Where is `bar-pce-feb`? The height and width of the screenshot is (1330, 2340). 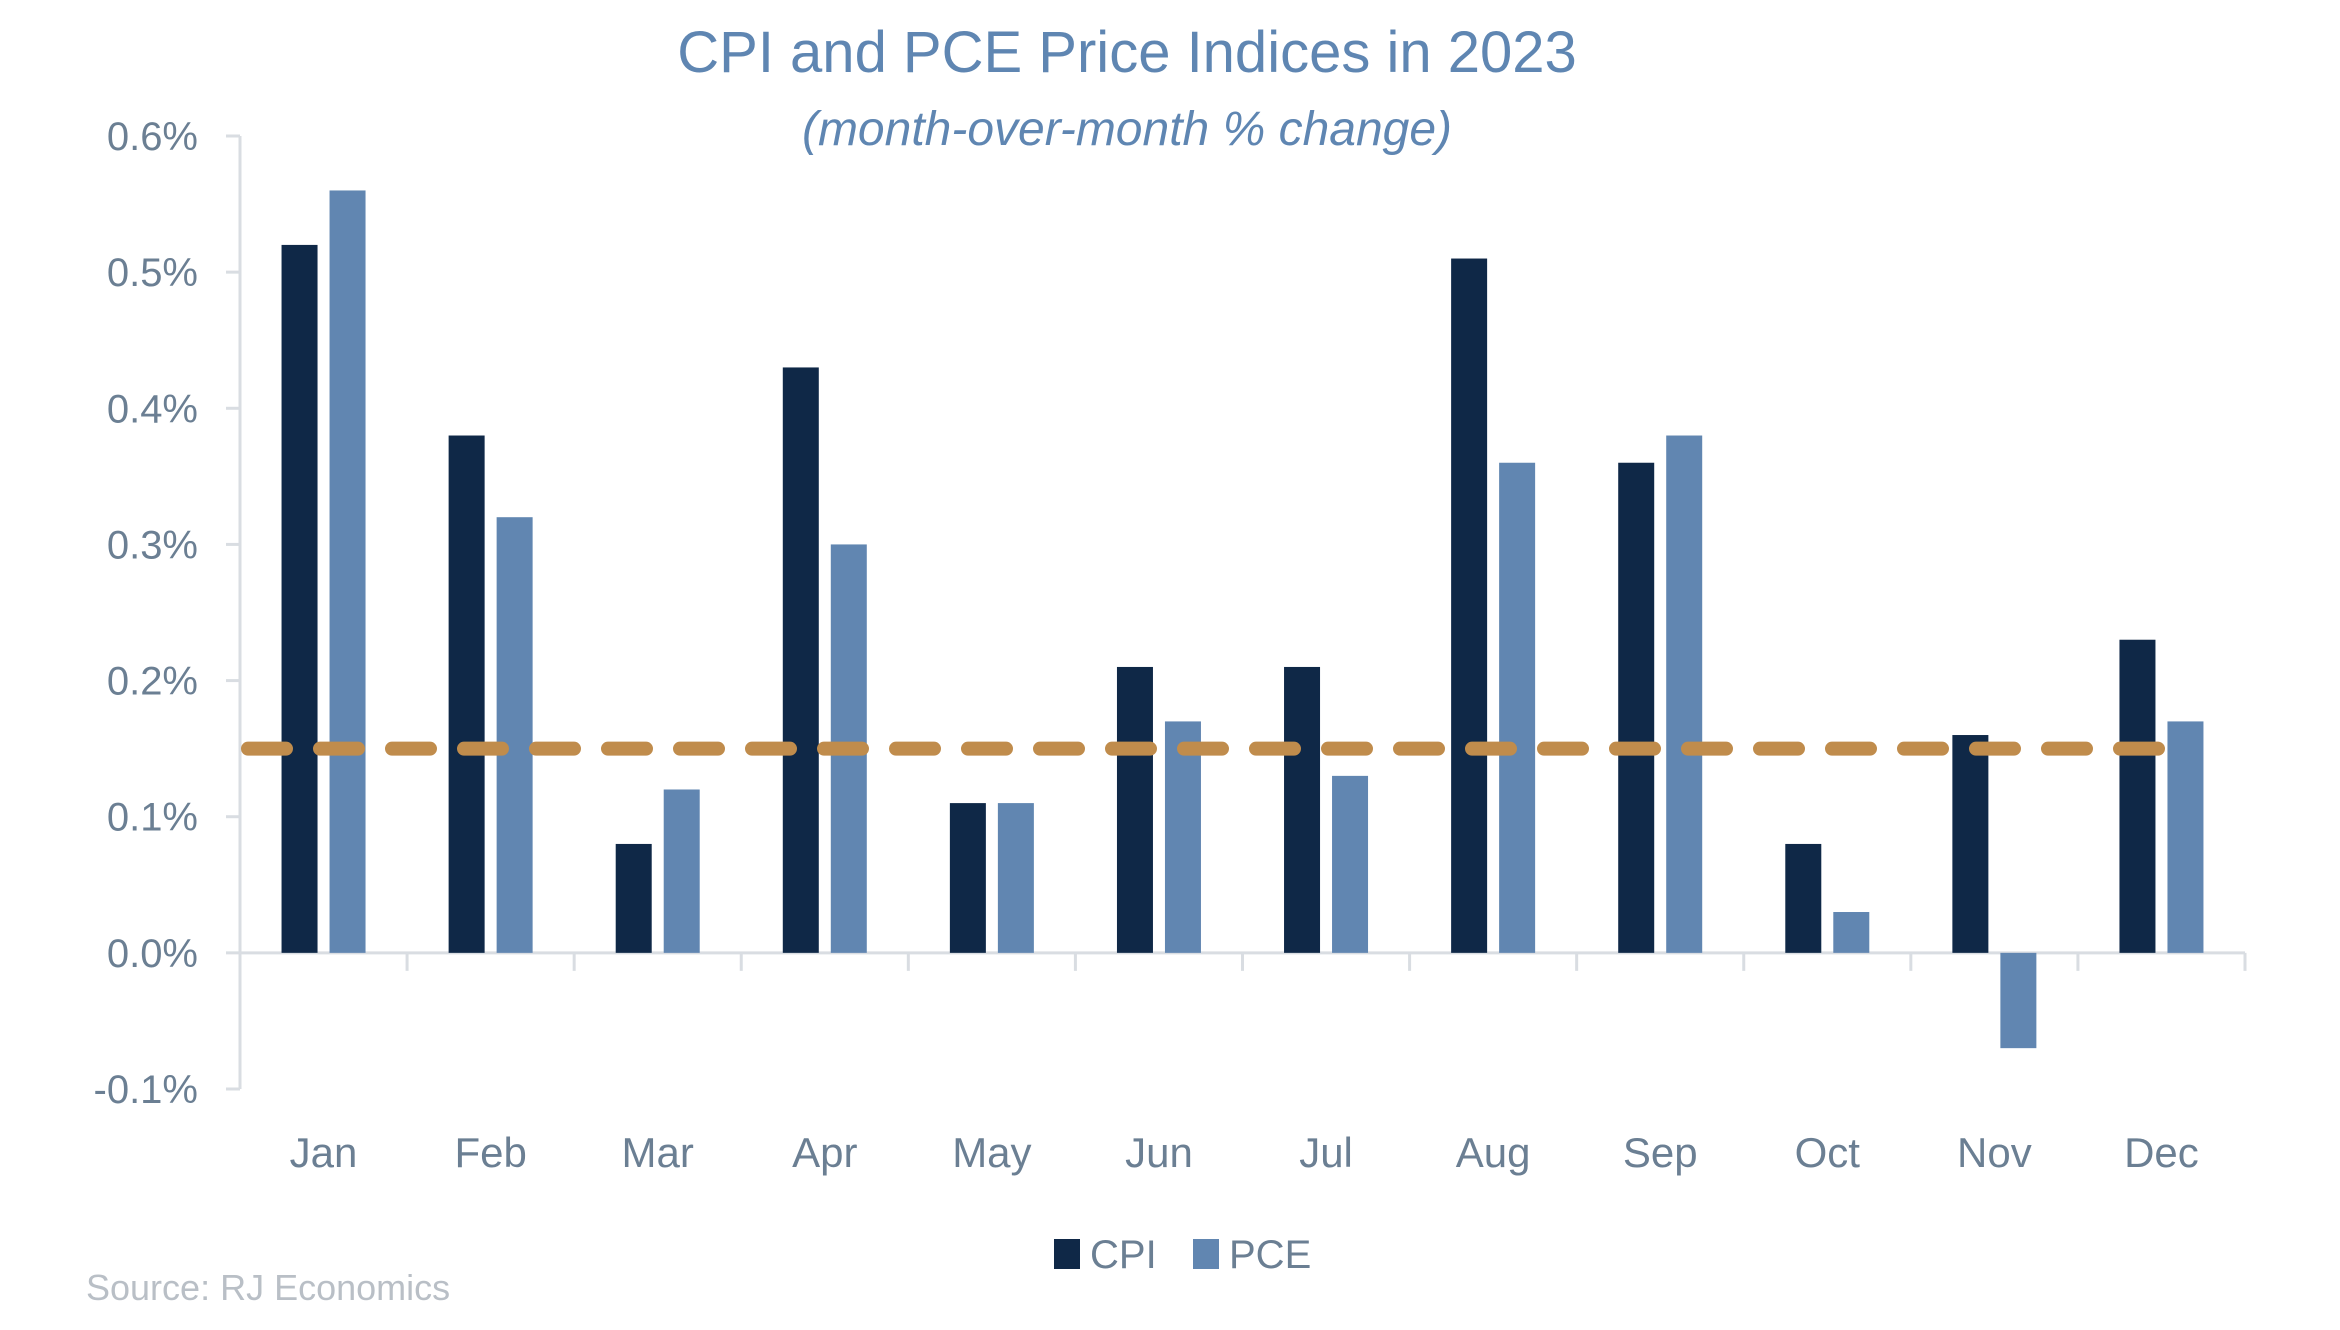 bar-pce-feb is located at coordinates (514, 735).